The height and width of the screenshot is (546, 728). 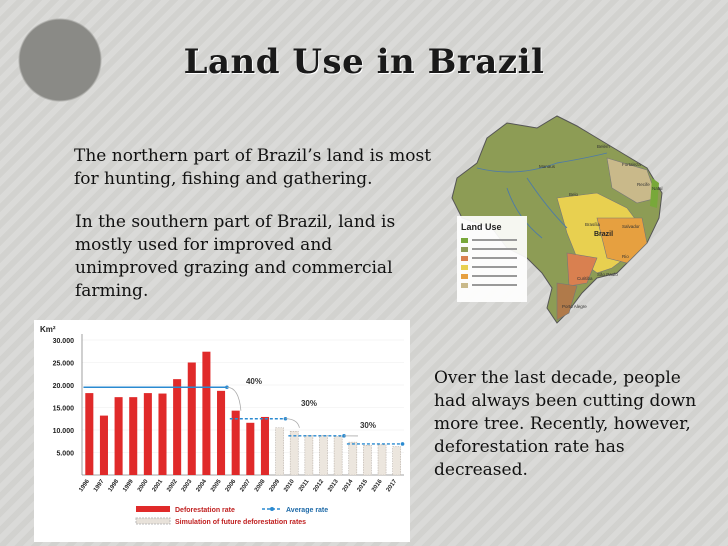 What do you see at coordinates (643, 184) in the screenshot?
I see `map-city-label: Recife` at bounding box center [643, 184].